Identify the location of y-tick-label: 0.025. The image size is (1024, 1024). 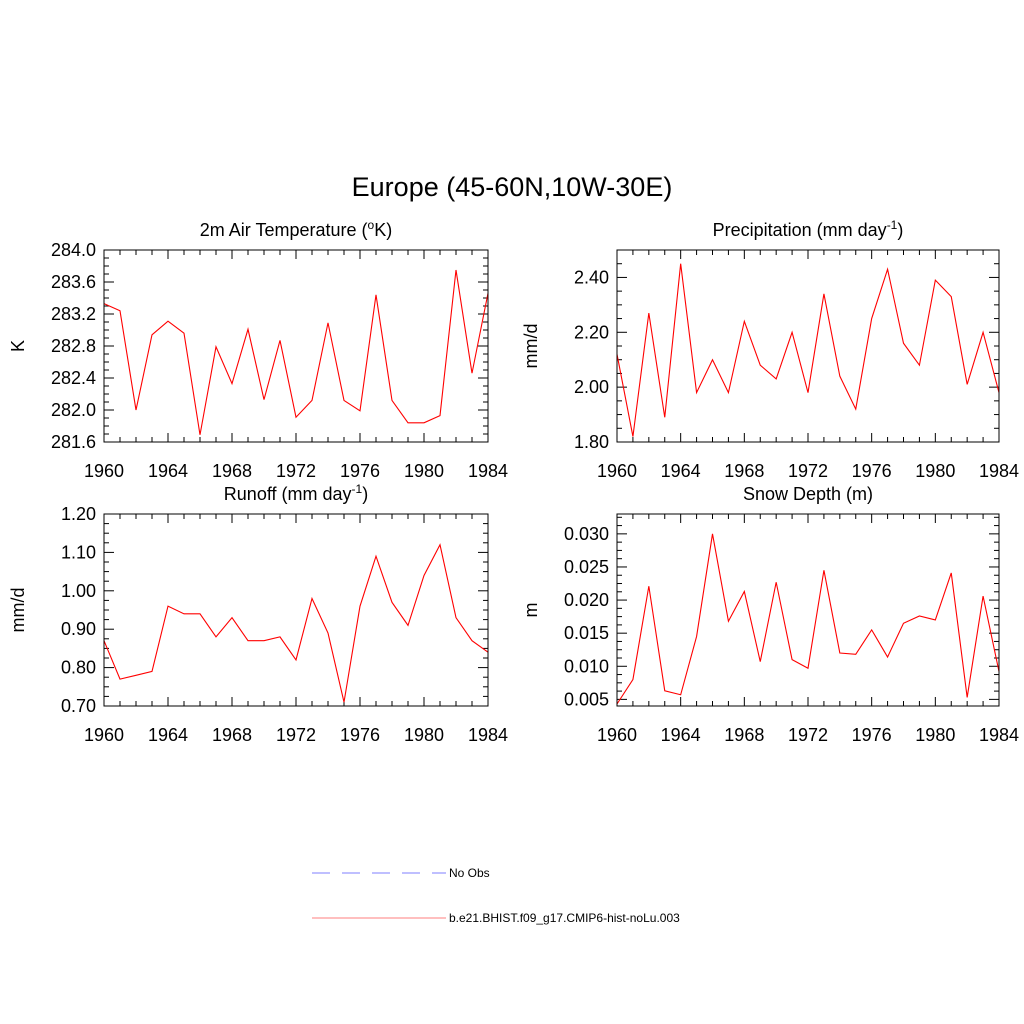
(586, 567).